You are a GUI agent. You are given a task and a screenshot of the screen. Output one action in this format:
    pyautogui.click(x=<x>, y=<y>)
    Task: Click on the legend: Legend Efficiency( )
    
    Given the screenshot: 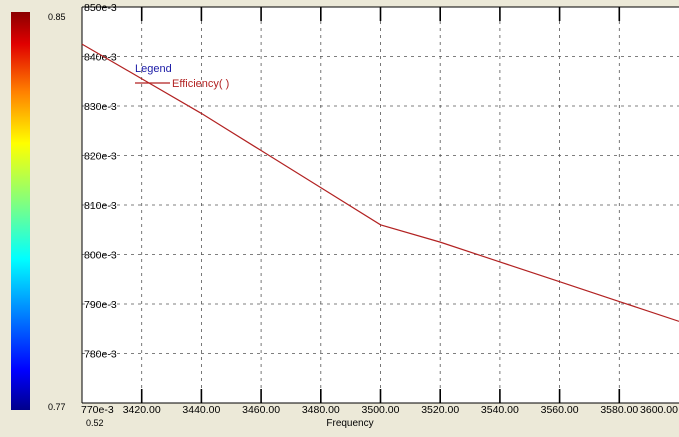 What is the action you would take?
    pyautogui.click(x=182, y=76)
    